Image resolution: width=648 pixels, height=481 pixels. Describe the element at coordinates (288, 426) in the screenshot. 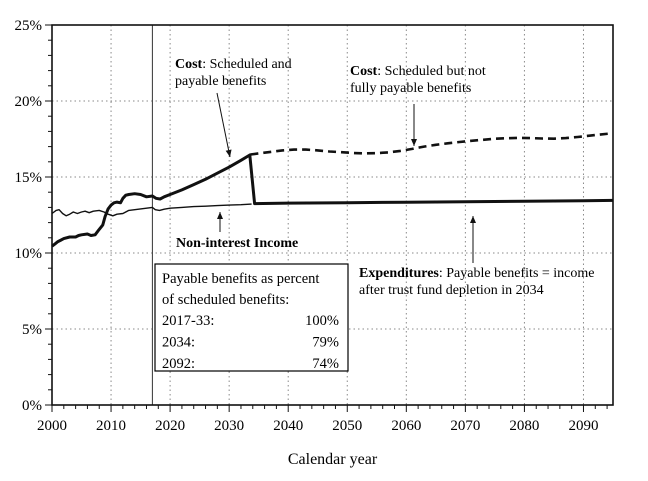

I see `x-tick-label: 2040` at that location.